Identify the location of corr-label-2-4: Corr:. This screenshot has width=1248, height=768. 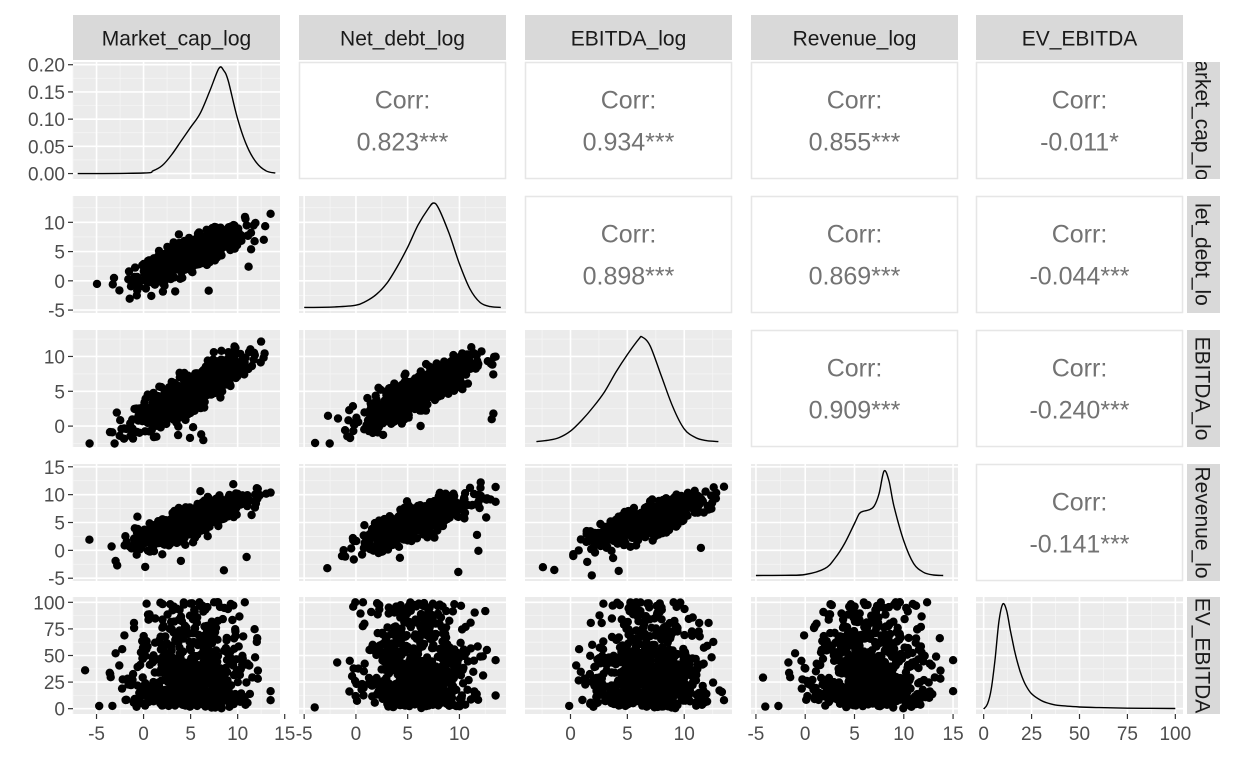
(1080, 369).